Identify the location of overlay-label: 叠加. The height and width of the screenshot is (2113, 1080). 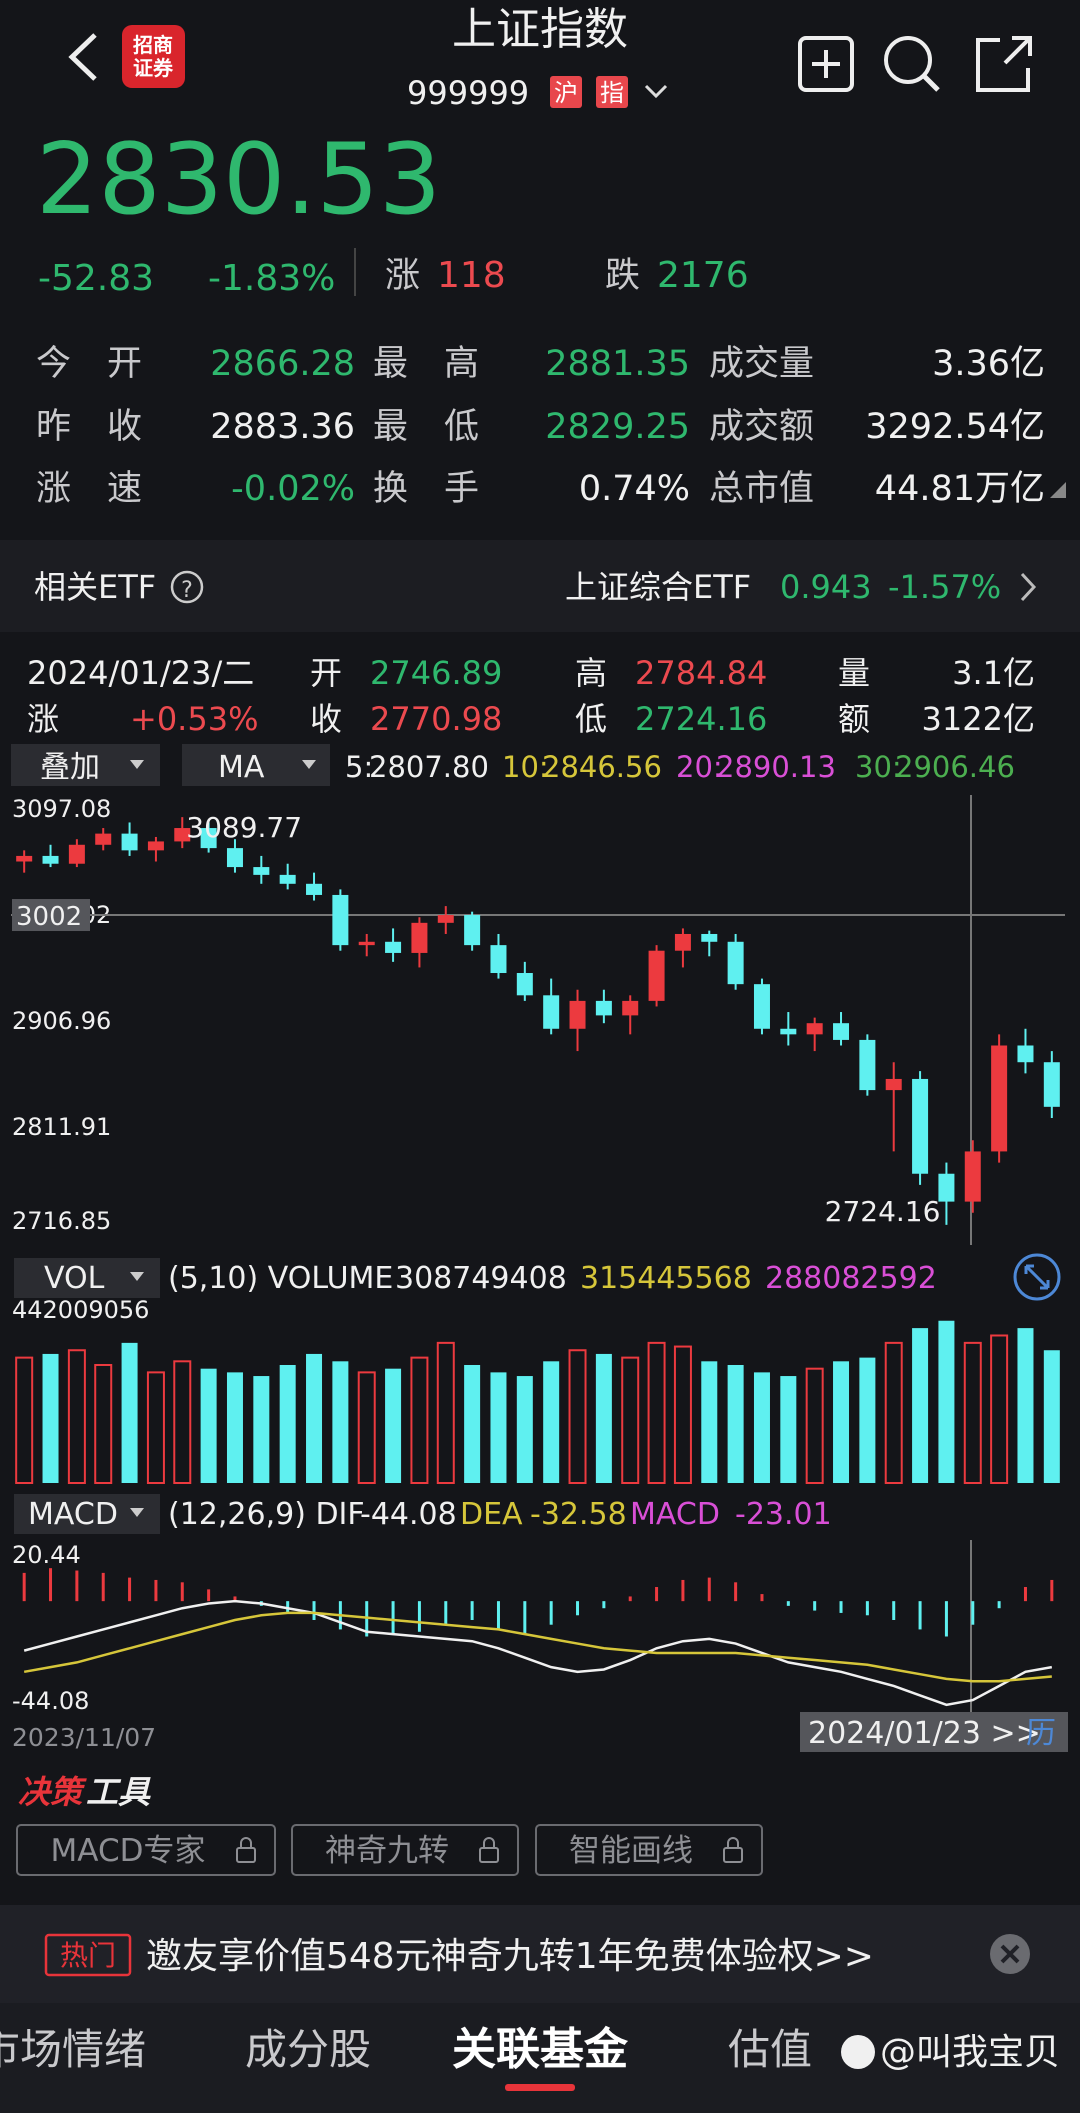
(70, 767).